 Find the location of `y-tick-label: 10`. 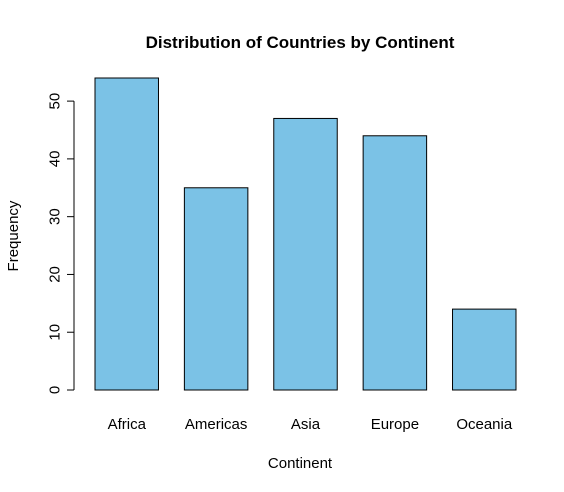

y-tick-label: 10 is located at coordinates (54, 332).